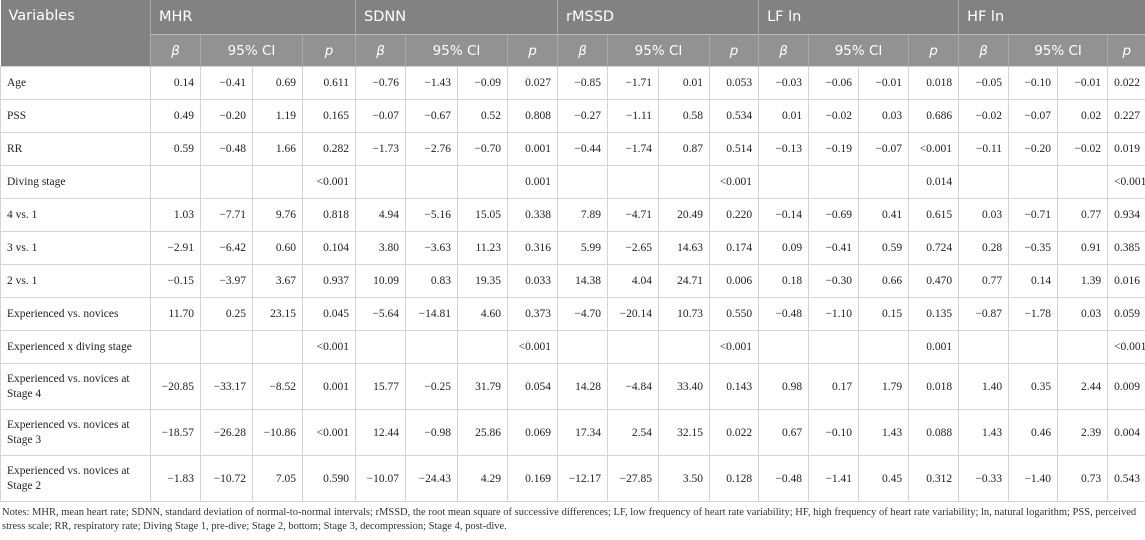  Describe the element at coordinates (1033, 248) in the screenshot. I see `value-cell: −0.35` at that location.